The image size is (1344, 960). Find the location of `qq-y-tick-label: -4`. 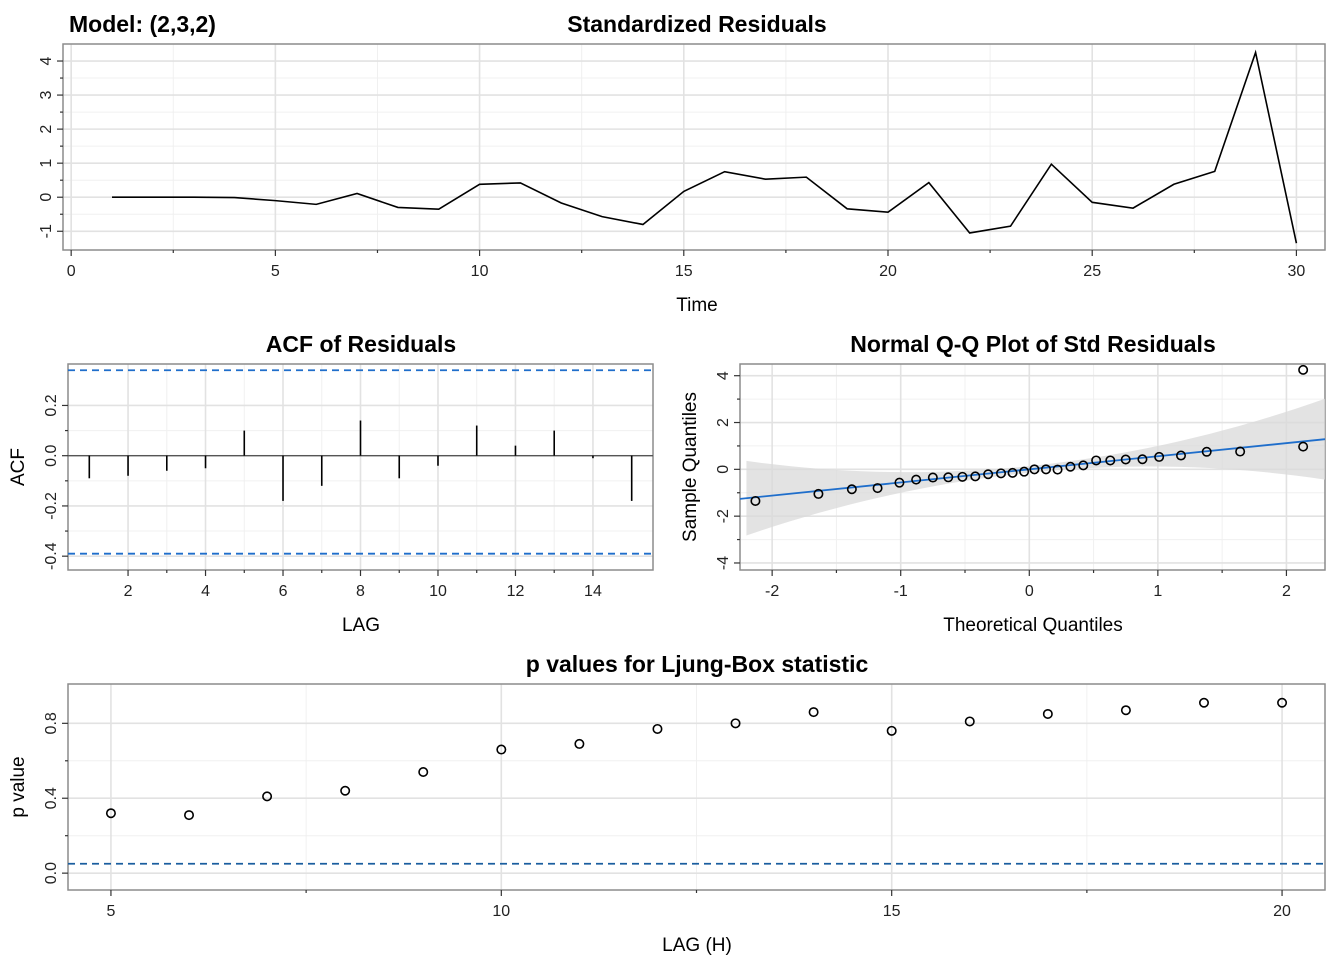

qq-y-tick-label: -4 is located at coordinates (723, 563).